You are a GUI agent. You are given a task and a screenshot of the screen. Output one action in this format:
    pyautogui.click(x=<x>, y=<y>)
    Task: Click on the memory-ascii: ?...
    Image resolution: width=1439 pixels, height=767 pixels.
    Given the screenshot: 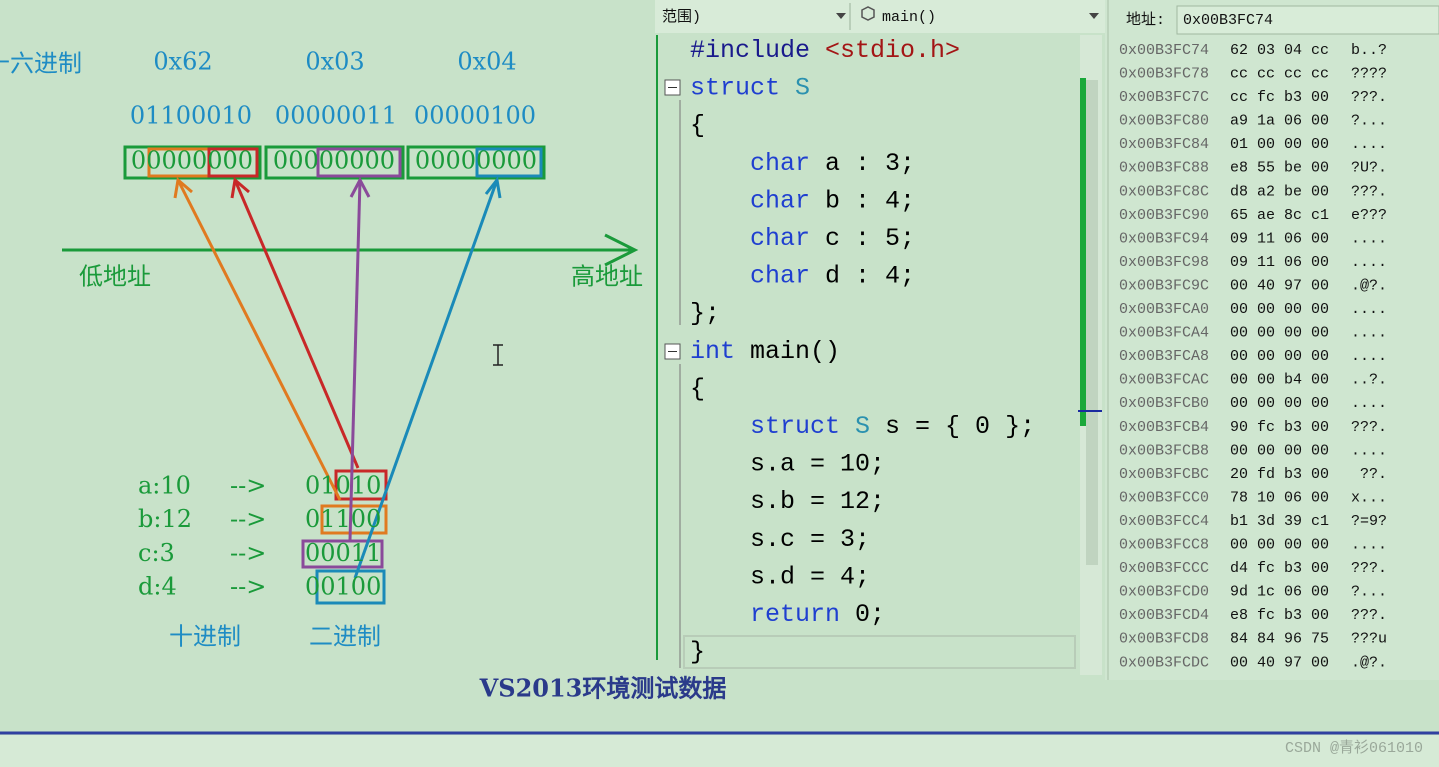 What is the action you would take?
    pyautogui.click(x=1369, y=121)
    